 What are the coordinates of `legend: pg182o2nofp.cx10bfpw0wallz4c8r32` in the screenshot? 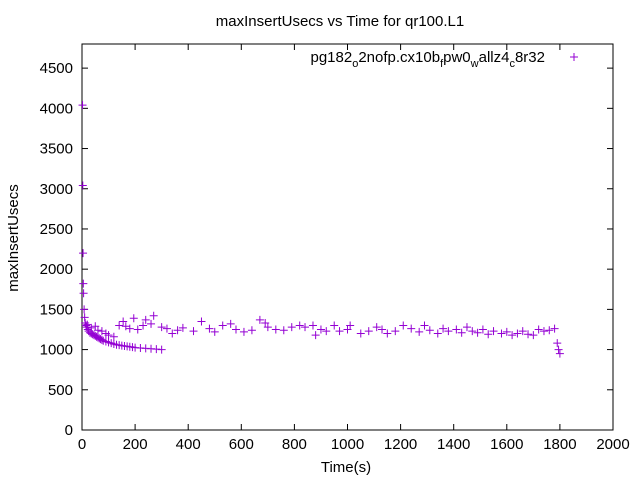 It's located at (444, 59).